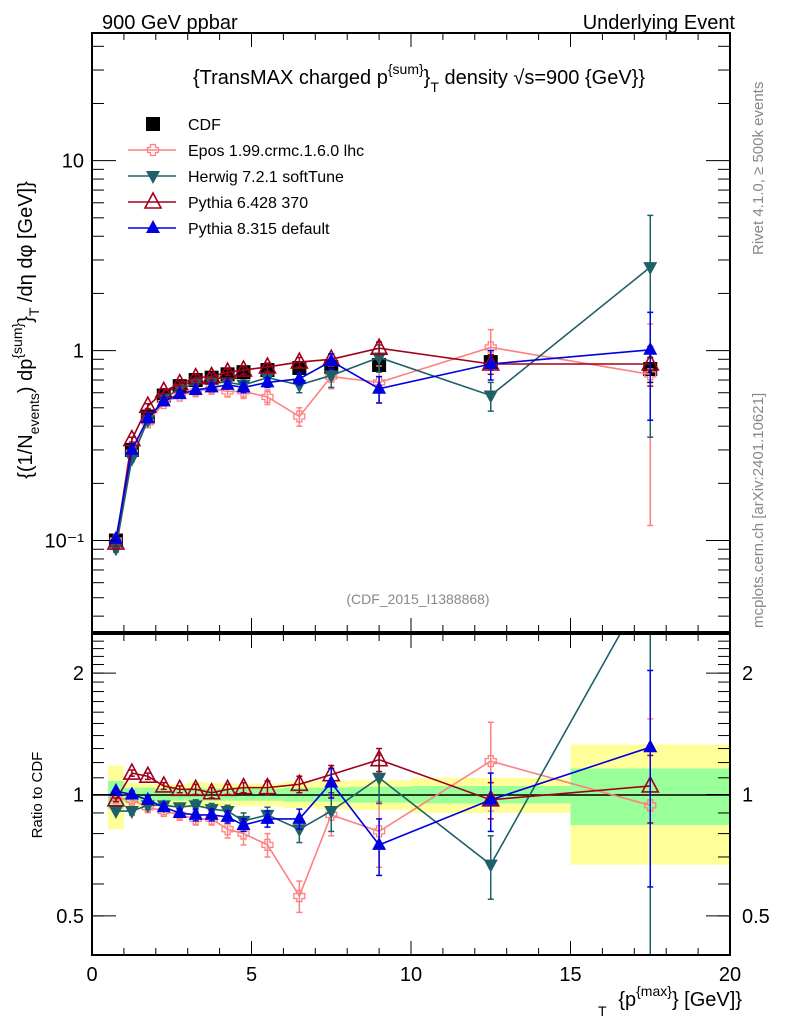 This screenshot has height=1024, width=786. I want to click on y-tick-label-right: 0.5, so click(756, 917).